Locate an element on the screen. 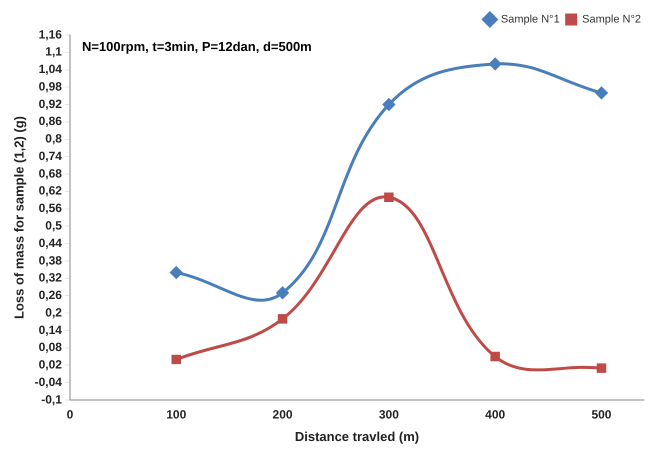  y-tick-label: 0,92 is located at coordinates (50, 103).